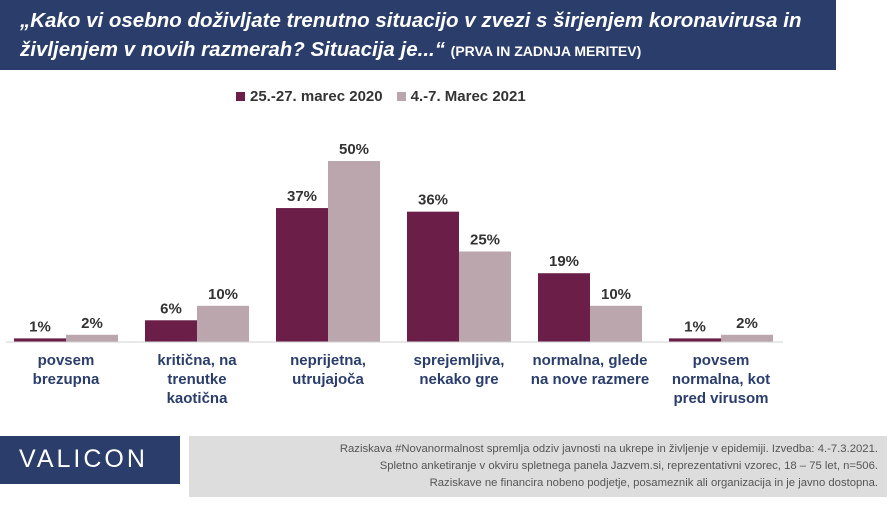  What do you see at coordinates (66, 370) in the screenshot?
I see `category-label-1: povsem brezupna` at bounding box center [66, 370].